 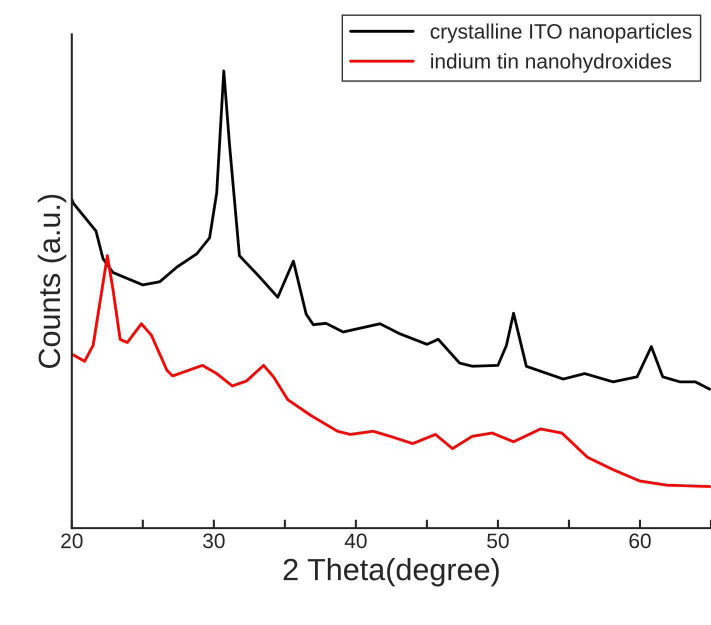 I want to click on x-tick-label: 20, so click(x=72, y=541).